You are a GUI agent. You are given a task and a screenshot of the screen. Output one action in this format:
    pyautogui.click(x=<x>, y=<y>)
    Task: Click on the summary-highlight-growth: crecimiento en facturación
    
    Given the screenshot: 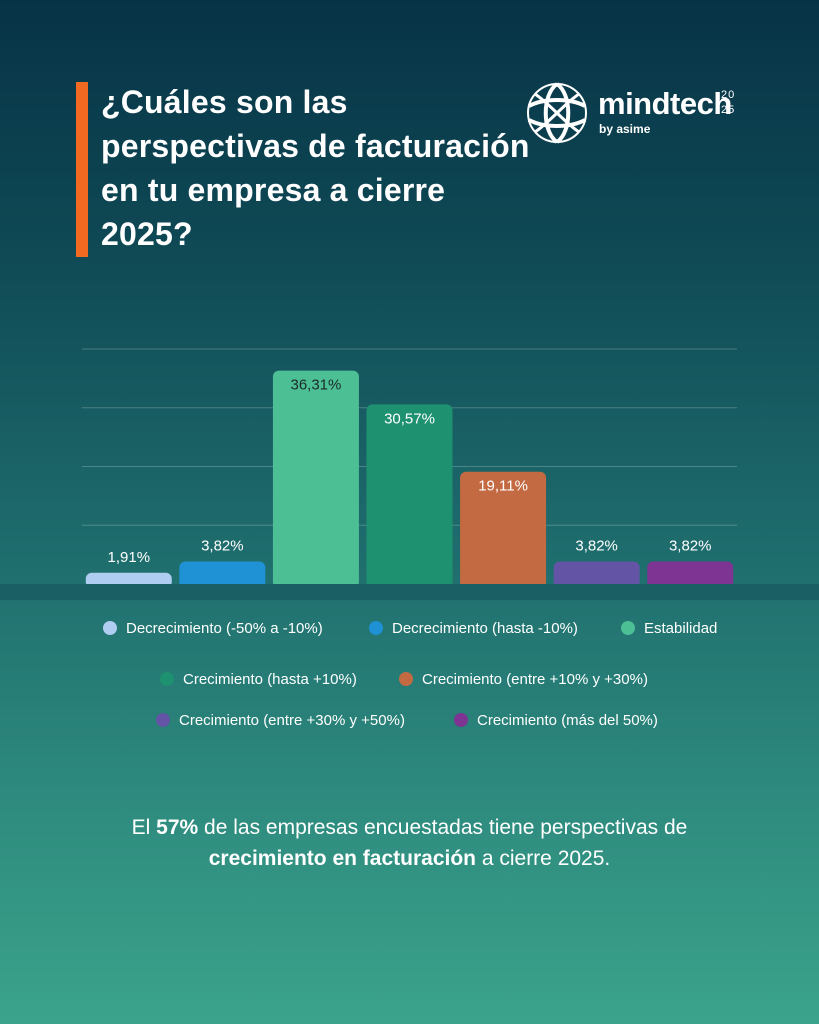 What is the action you would take?
    pyautogui.click(x=342, y=858)
    